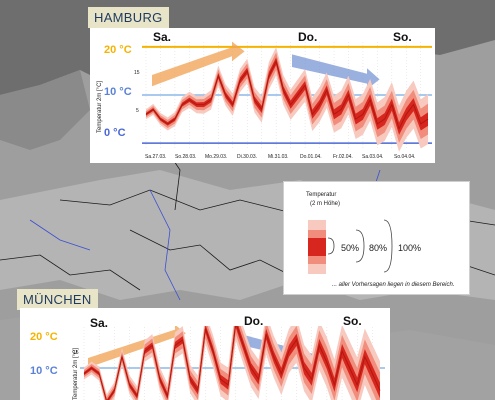  Describe the element at coordinates (308, 37) in the screenshot. I see `hamburg-day-label-do: Do.` at that location.